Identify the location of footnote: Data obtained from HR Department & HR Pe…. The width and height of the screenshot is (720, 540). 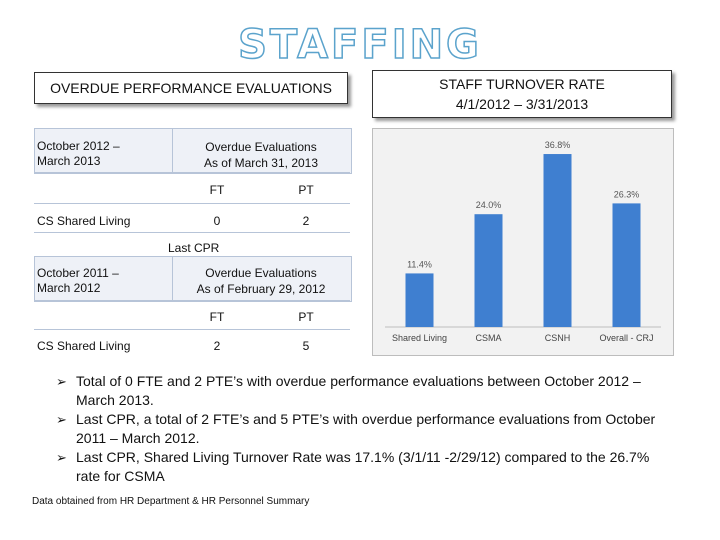
(171, 501).